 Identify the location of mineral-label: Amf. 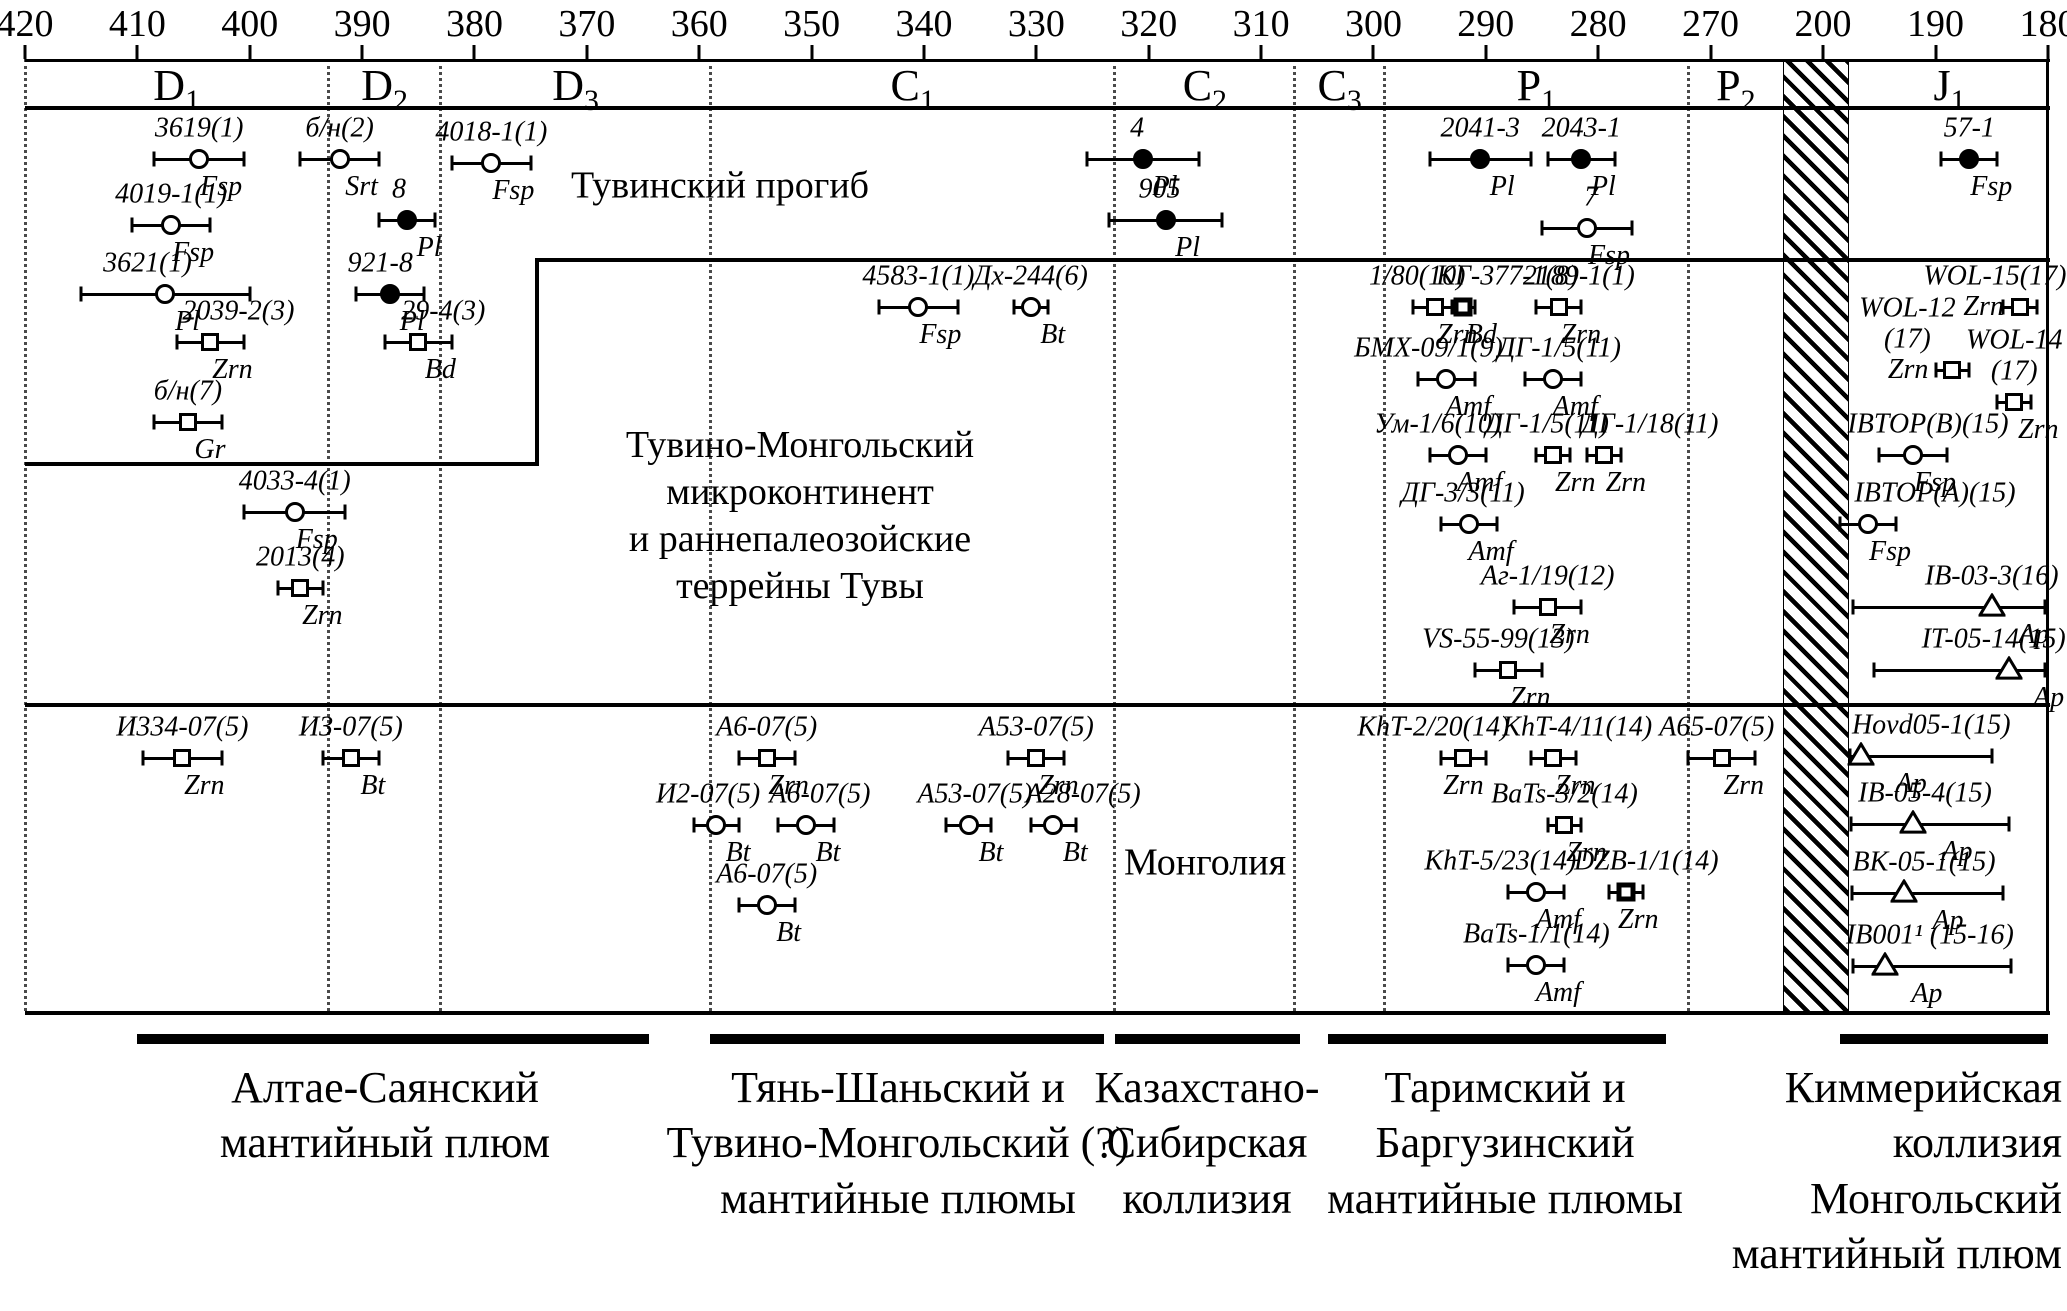
(1558, 919).